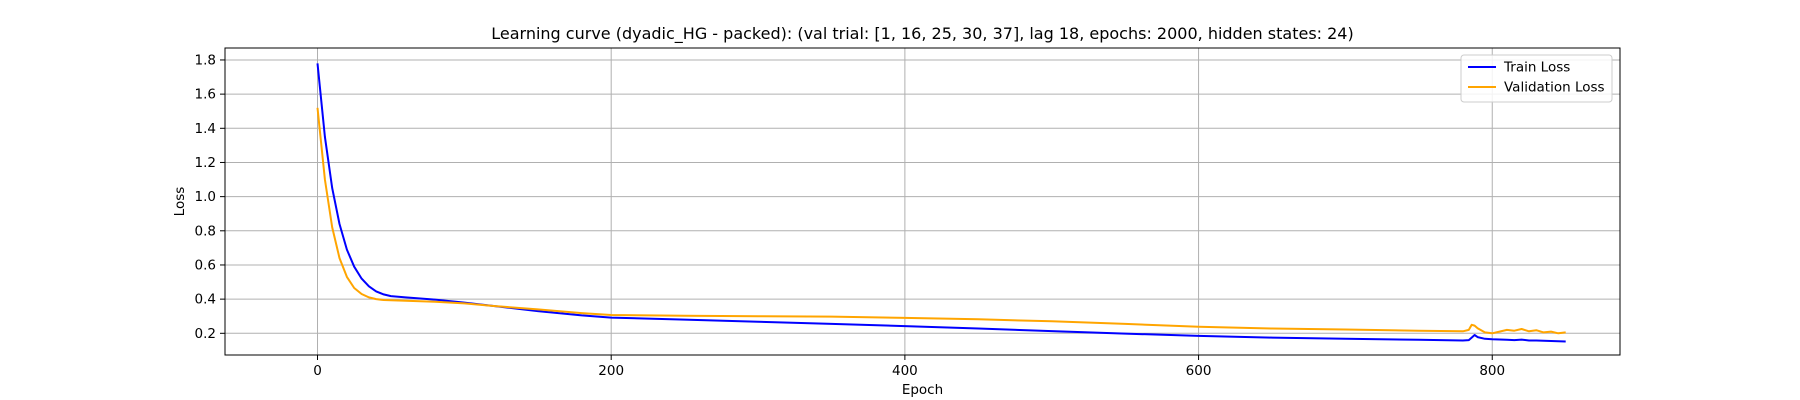 This screenshot has height=400, width=1800. What do you see at coordinates (205, 60) in the screenshot?
I see `y-tick-label: 1.8` at bounding box center [205, 60].